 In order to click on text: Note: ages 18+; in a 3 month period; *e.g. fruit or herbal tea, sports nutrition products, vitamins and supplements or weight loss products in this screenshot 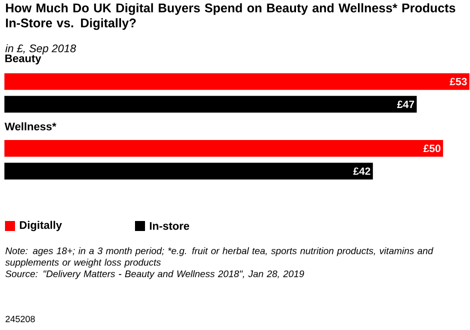, I will do `click(219, 257)`.